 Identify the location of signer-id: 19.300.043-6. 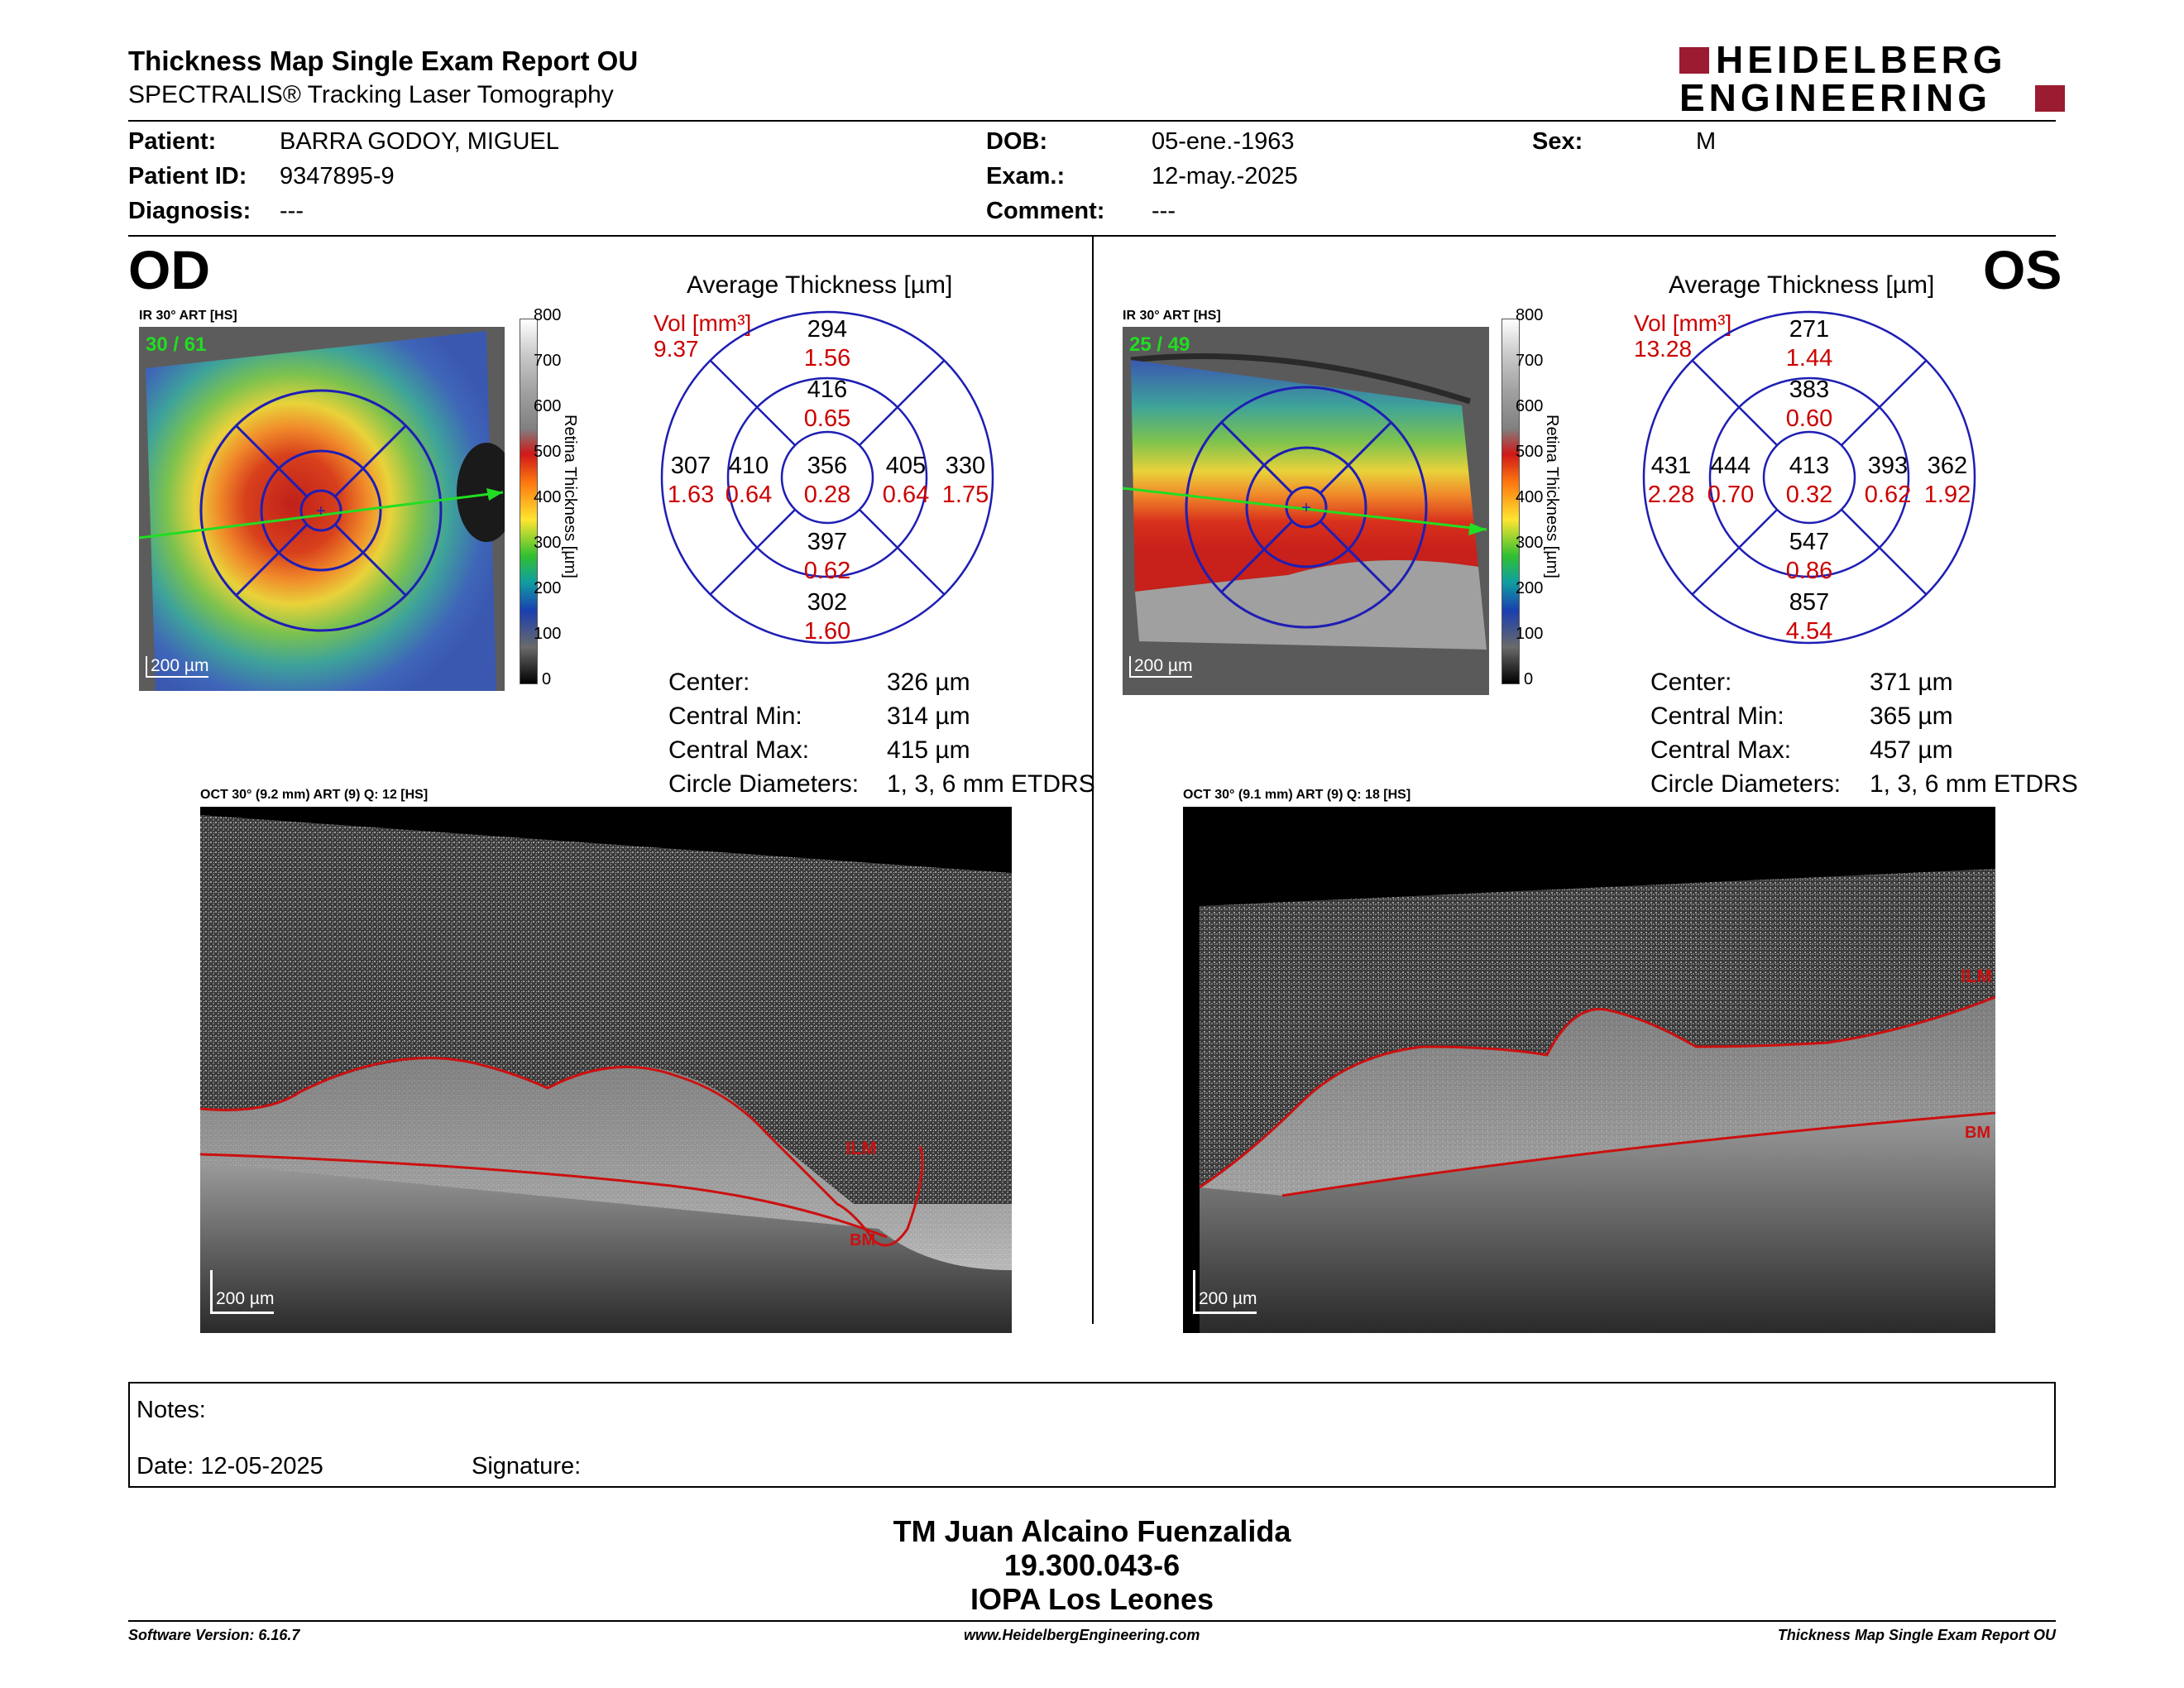
(1092, 1565).